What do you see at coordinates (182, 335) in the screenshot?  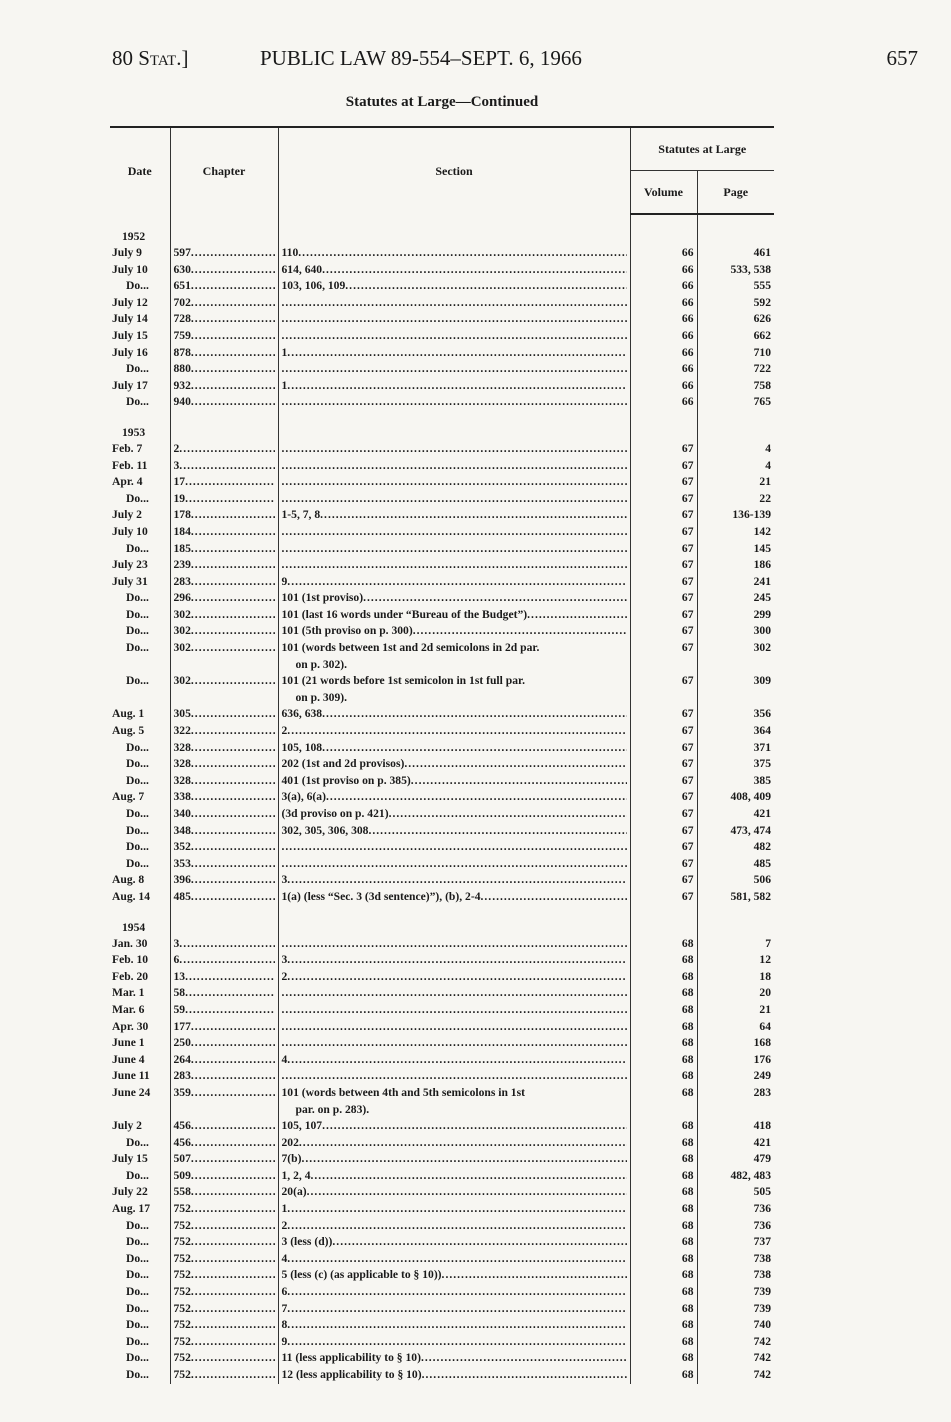 I see `chapter-number: 759` at bounding box center [182, 335].